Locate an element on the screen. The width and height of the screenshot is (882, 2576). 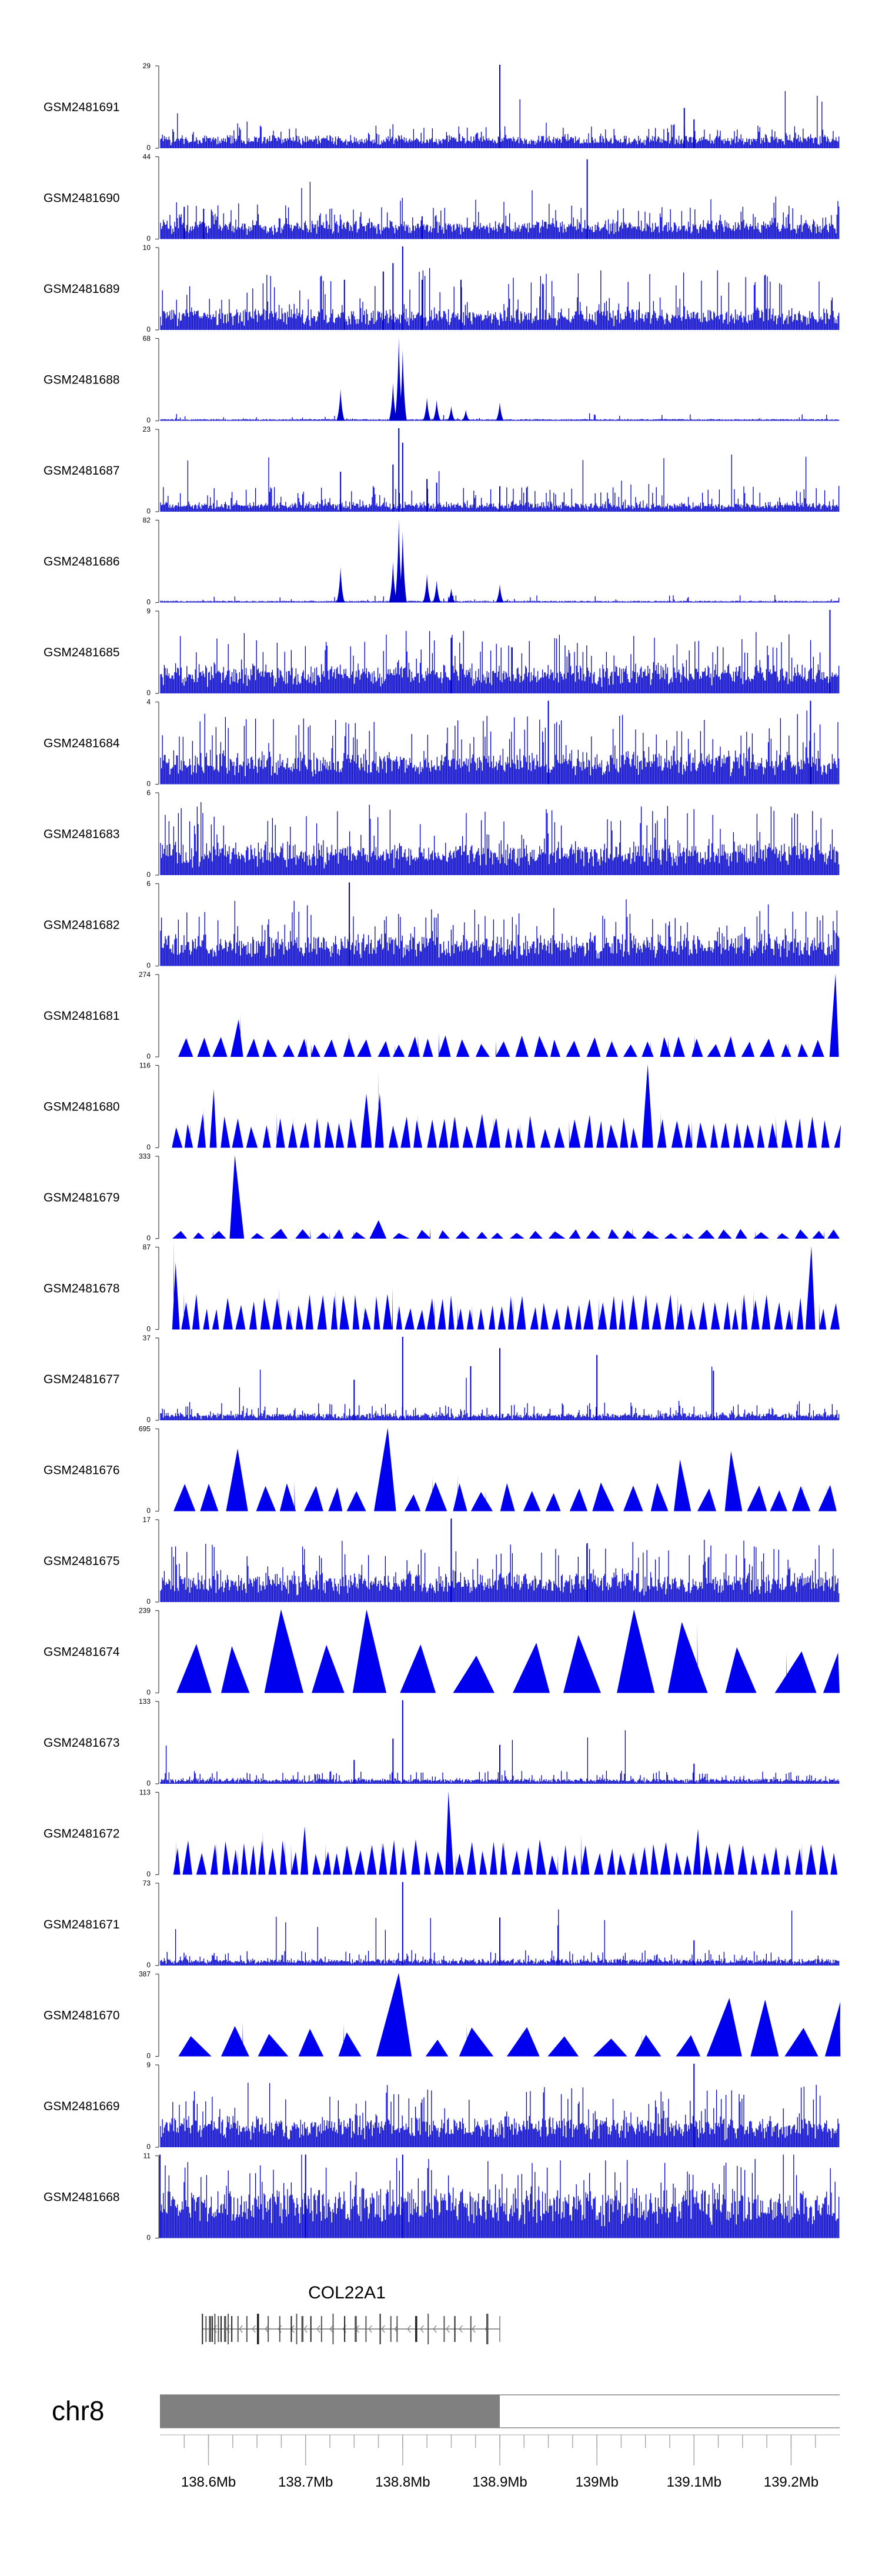
y-max-label: 6 is located at coordinates (148, 884).